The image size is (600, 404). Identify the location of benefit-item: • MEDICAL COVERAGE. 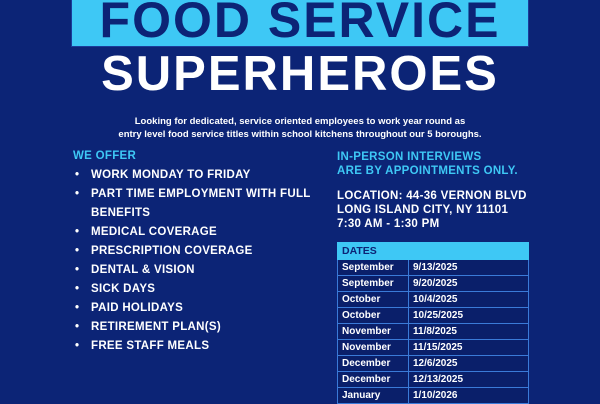
(195, 232).